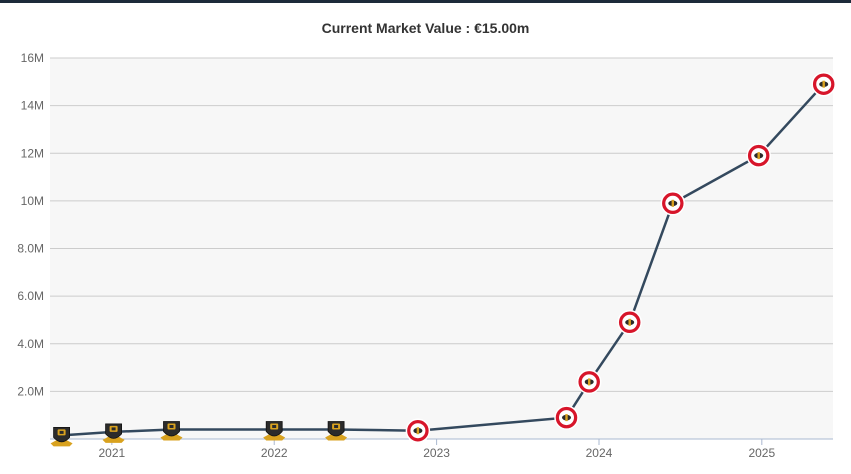  What do you see at coordinates (111, 453) in the screenshot?
I see `x-tick-label: 2021` at bounding box center [111, 453].